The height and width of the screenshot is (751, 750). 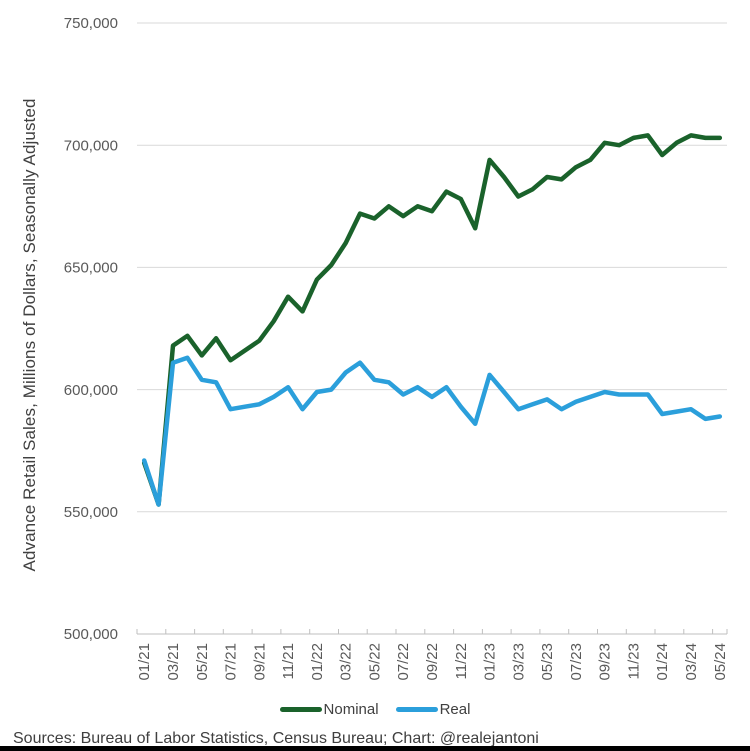 What do you see at coordinates (576, 662) in the screenshot?
I see `x-tick-label: 07/23` at bounding box center [576, 662].